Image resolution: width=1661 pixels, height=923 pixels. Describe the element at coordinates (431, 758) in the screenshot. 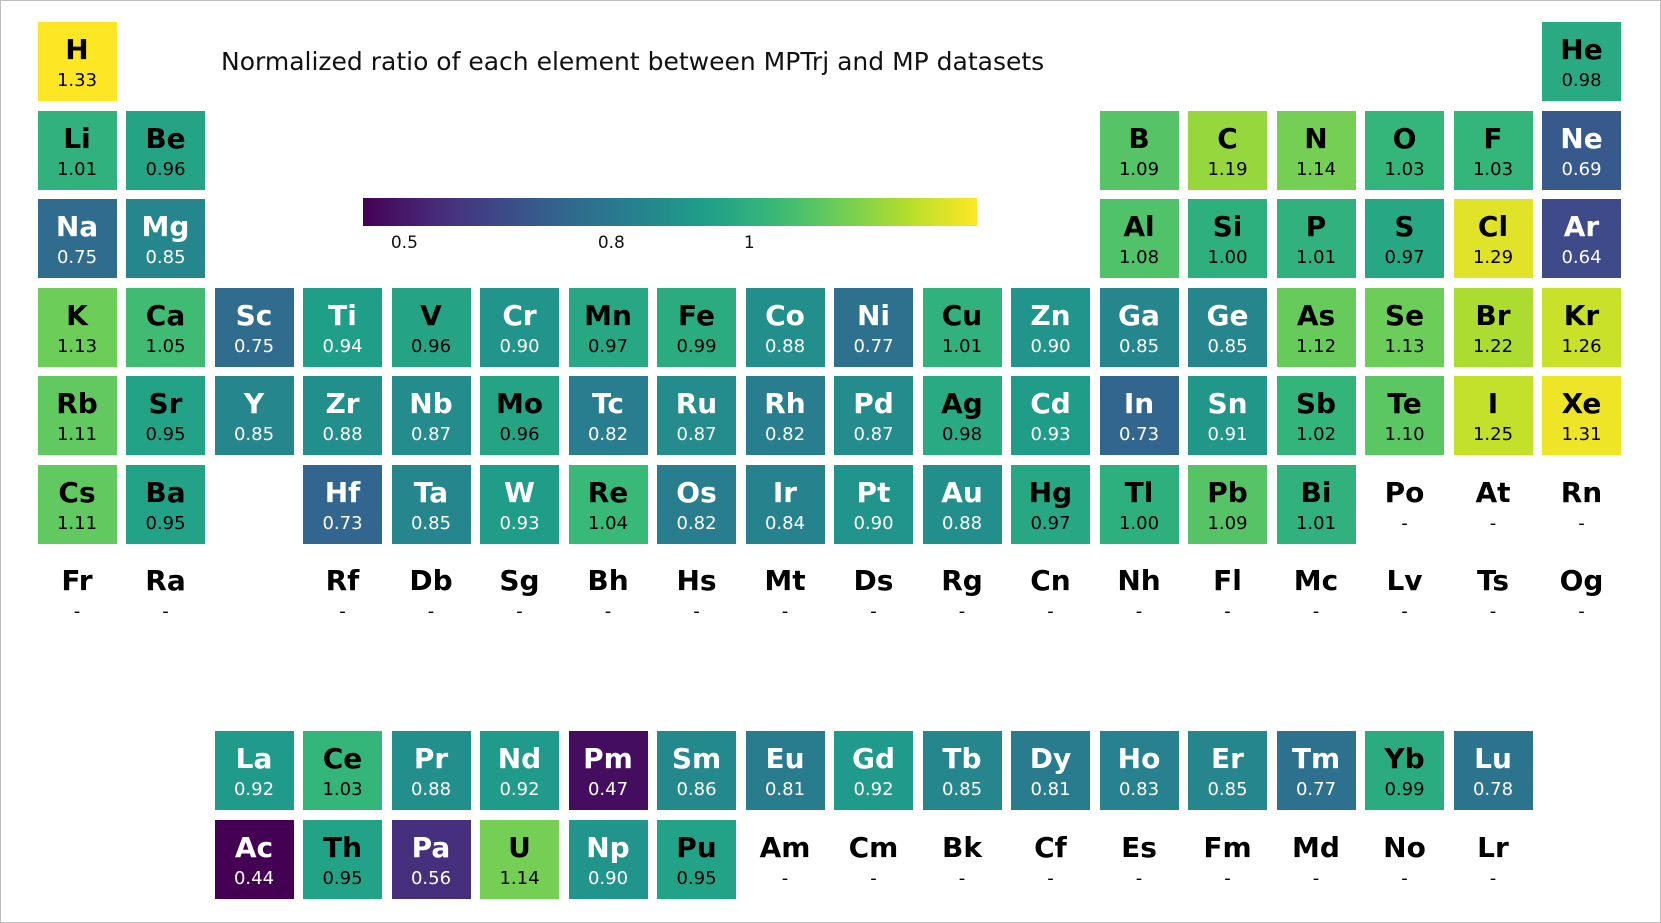

I see `element-symbol: Pr` at that location.